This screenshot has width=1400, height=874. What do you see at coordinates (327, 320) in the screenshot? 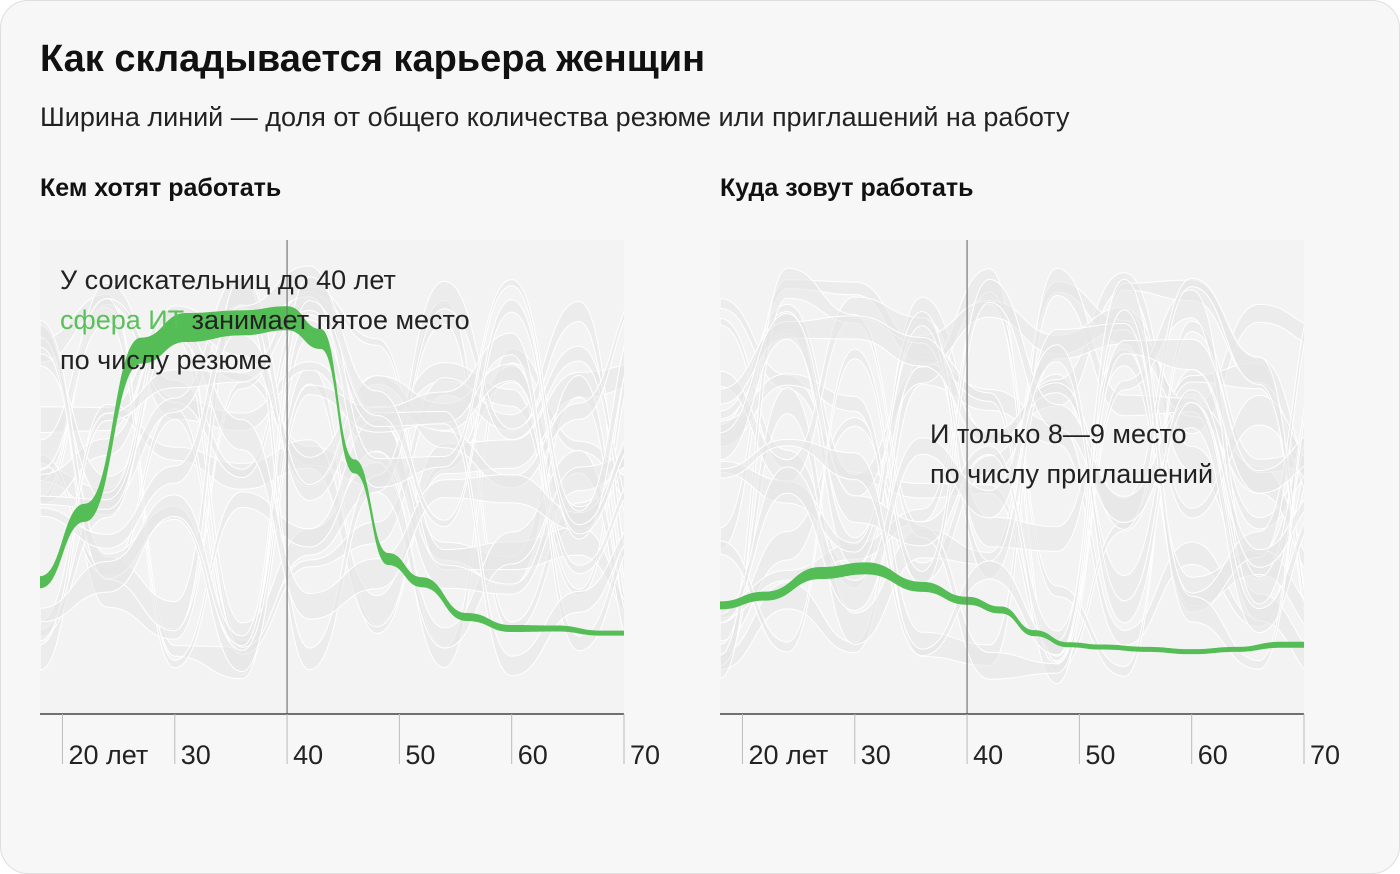
I see `left-annotation-line2-rest: занимает пятое место` at bounding box center [327, 320].